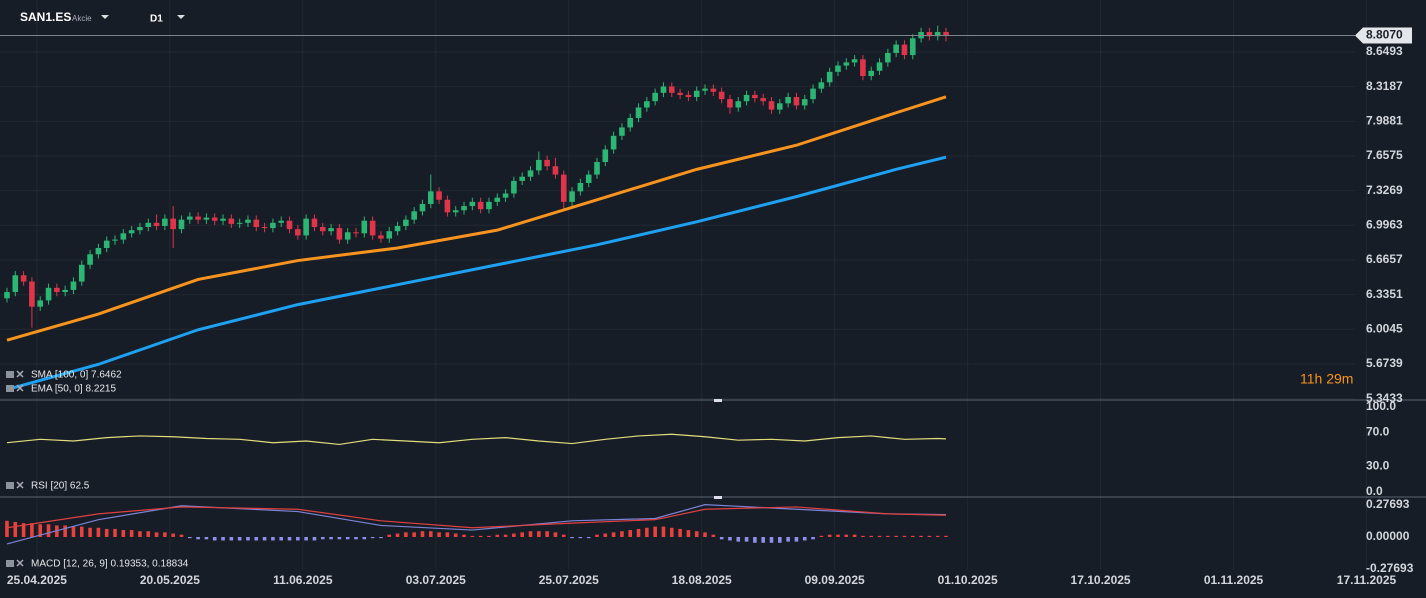 The image size is (1426, 598). Describe the element at coordinates (303, 580) in the screenshot. I see `x-tick-label: 11.06.2025` at that location.